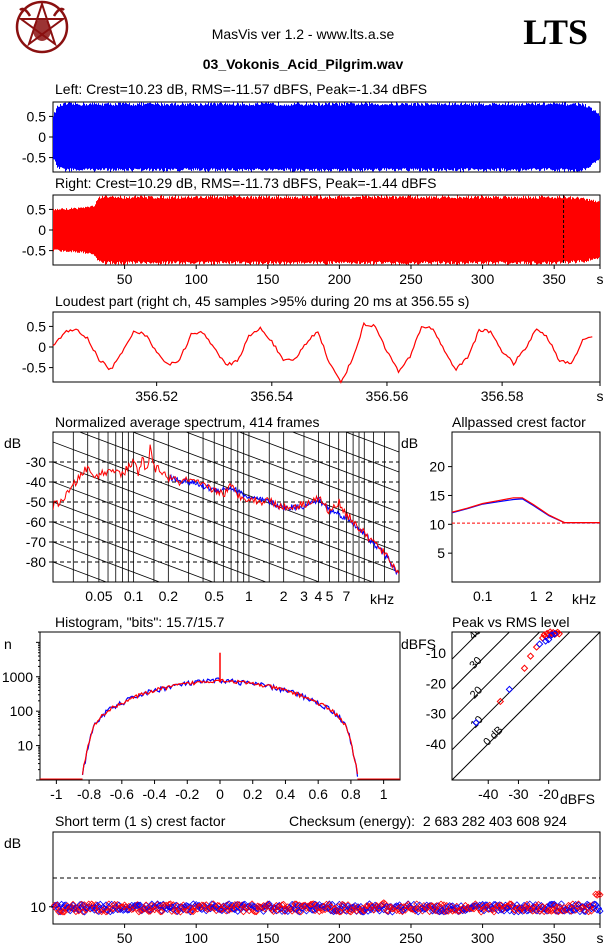 The image size is (606, 946). Describe the element at coordinates (187, 422) in the screenshot. I see `spectrum-title: Normalized average spectrum, 414 frames` at that location.